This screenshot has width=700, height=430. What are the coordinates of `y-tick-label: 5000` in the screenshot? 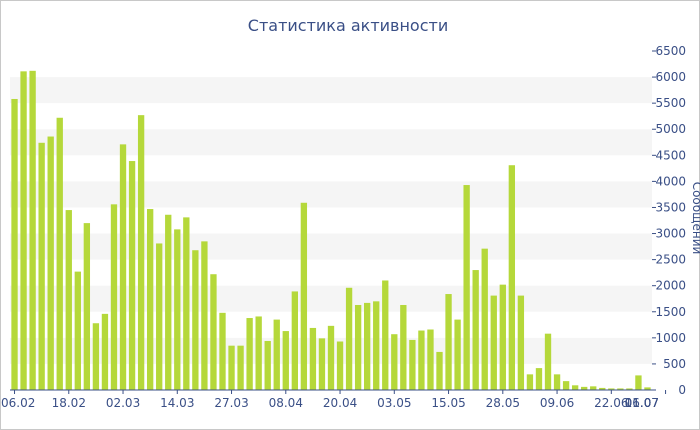 It's located at (670, 129).